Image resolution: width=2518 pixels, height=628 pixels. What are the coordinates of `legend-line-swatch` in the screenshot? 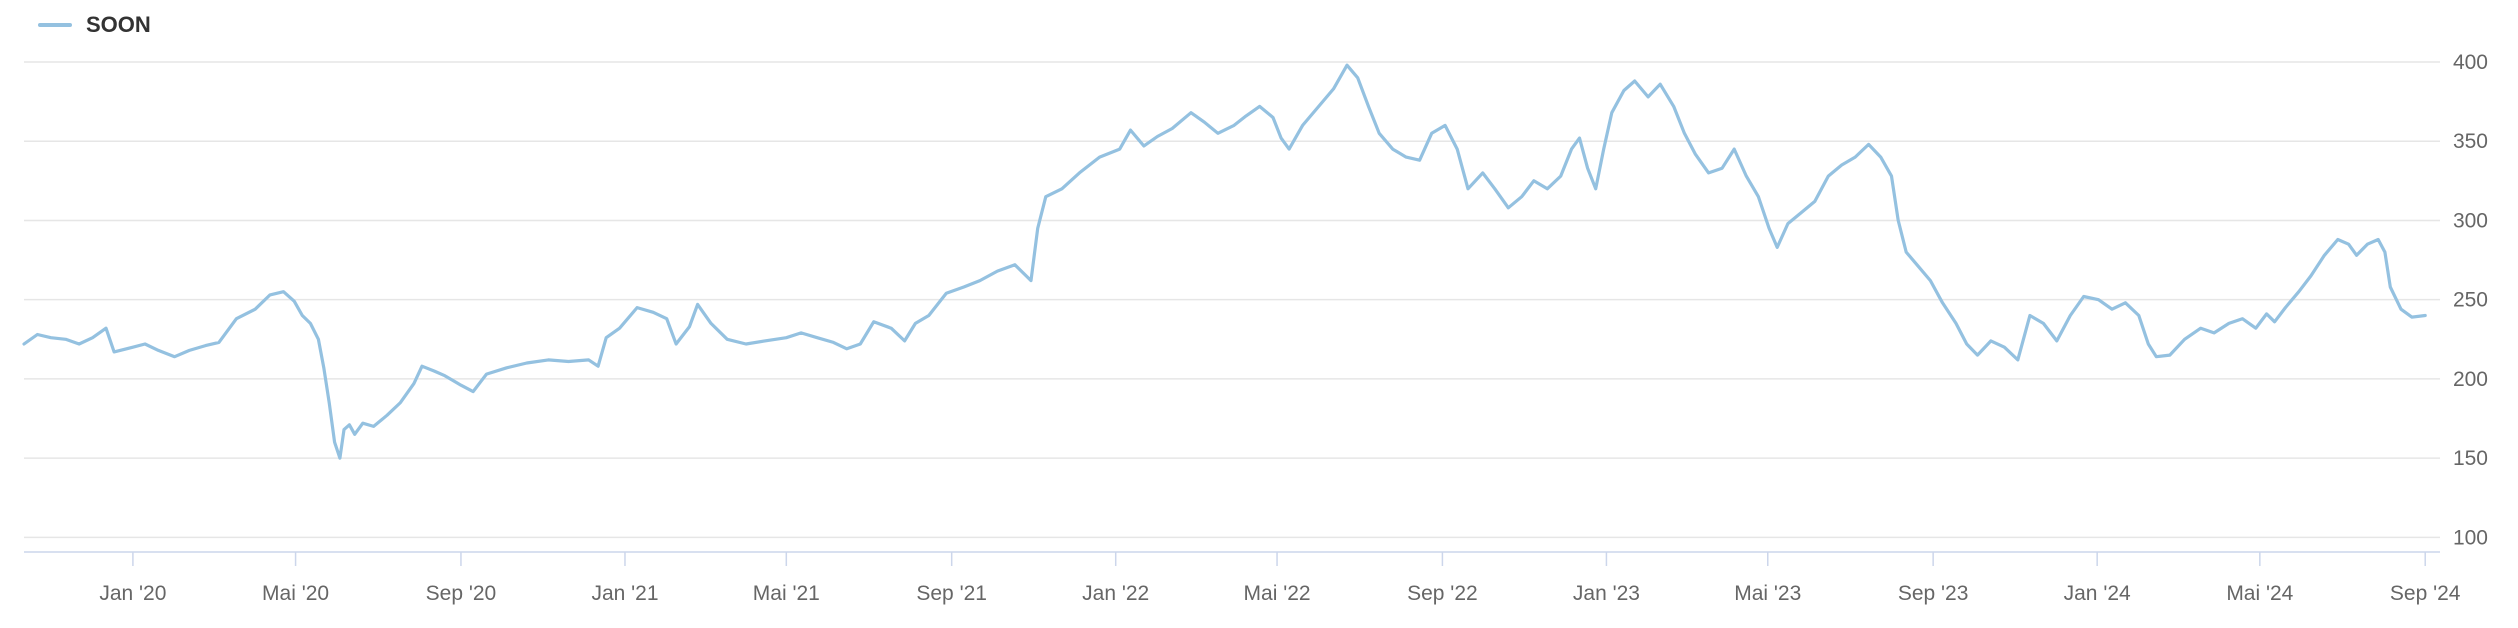 It's located at (55, 25).